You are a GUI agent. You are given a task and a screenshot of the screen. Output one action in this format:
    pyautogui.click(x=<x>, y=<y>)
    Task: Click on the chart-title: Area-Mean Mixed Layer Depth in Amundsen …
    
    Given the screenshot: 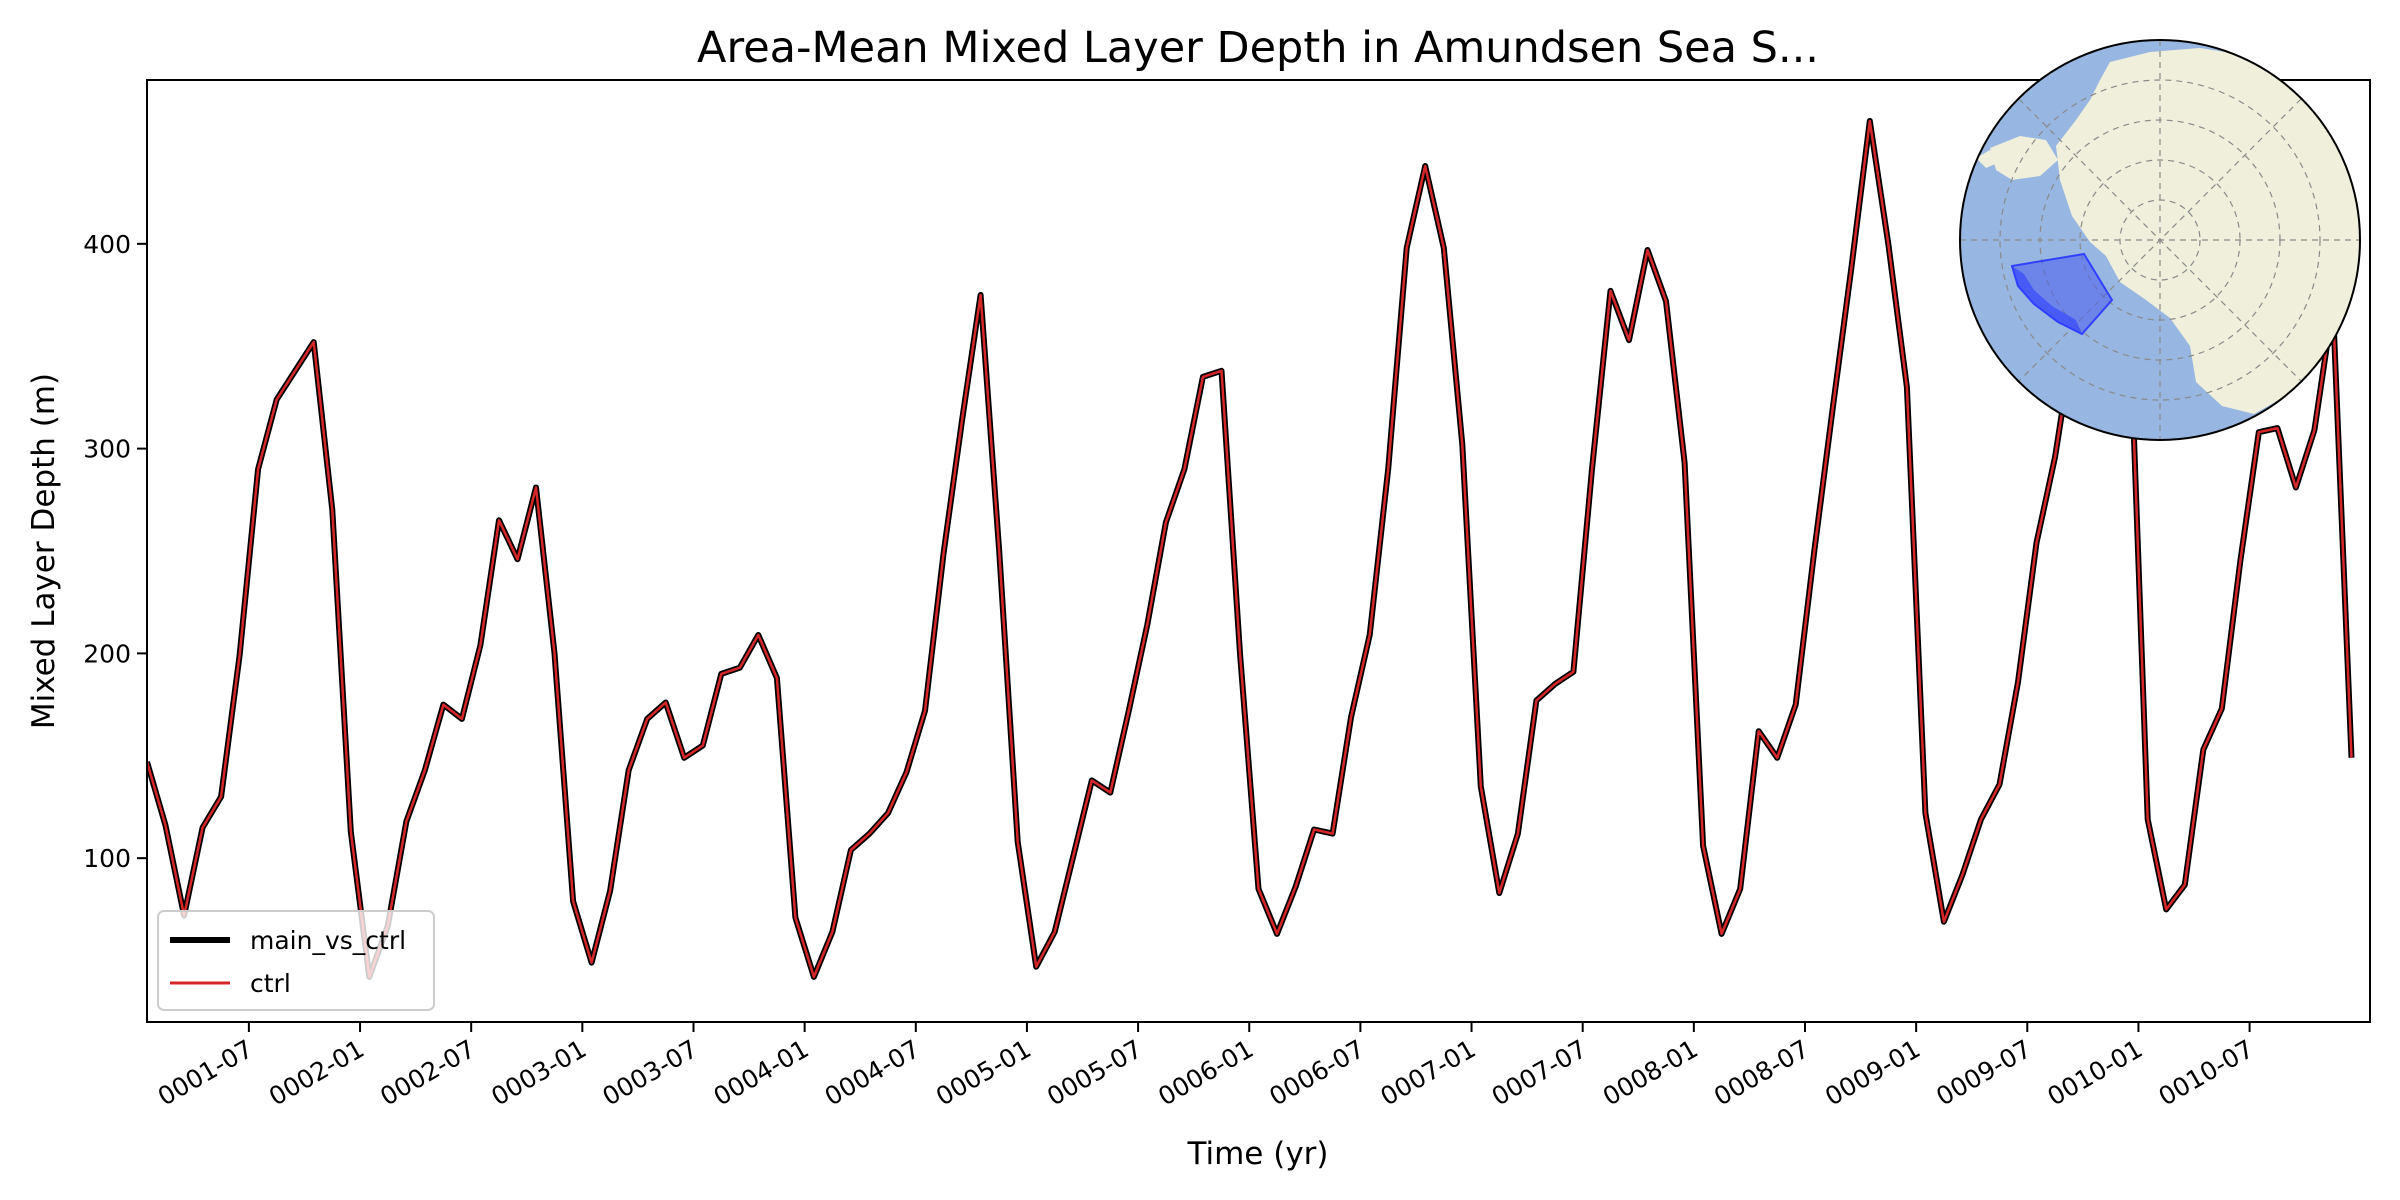 What is the action you would take?
    pyautogui.click(x=1258, y=48)
    